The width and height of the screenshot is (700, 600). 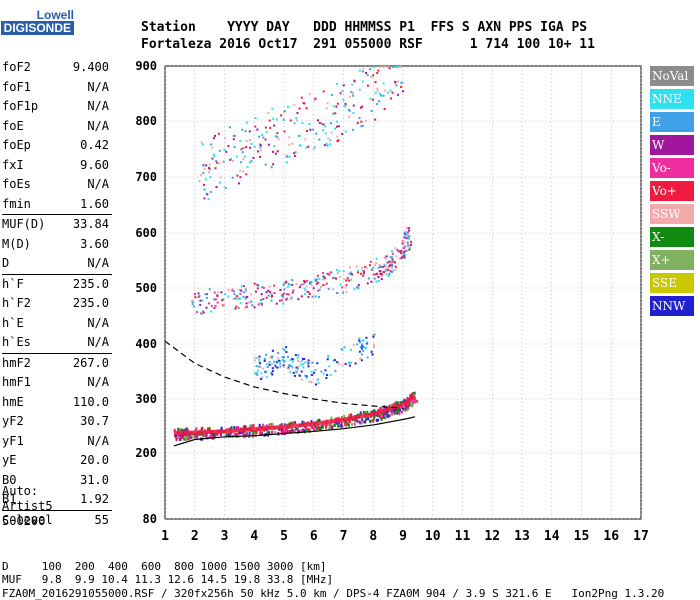 I want to click on param-name: fmin, so click(x=16, y=203).